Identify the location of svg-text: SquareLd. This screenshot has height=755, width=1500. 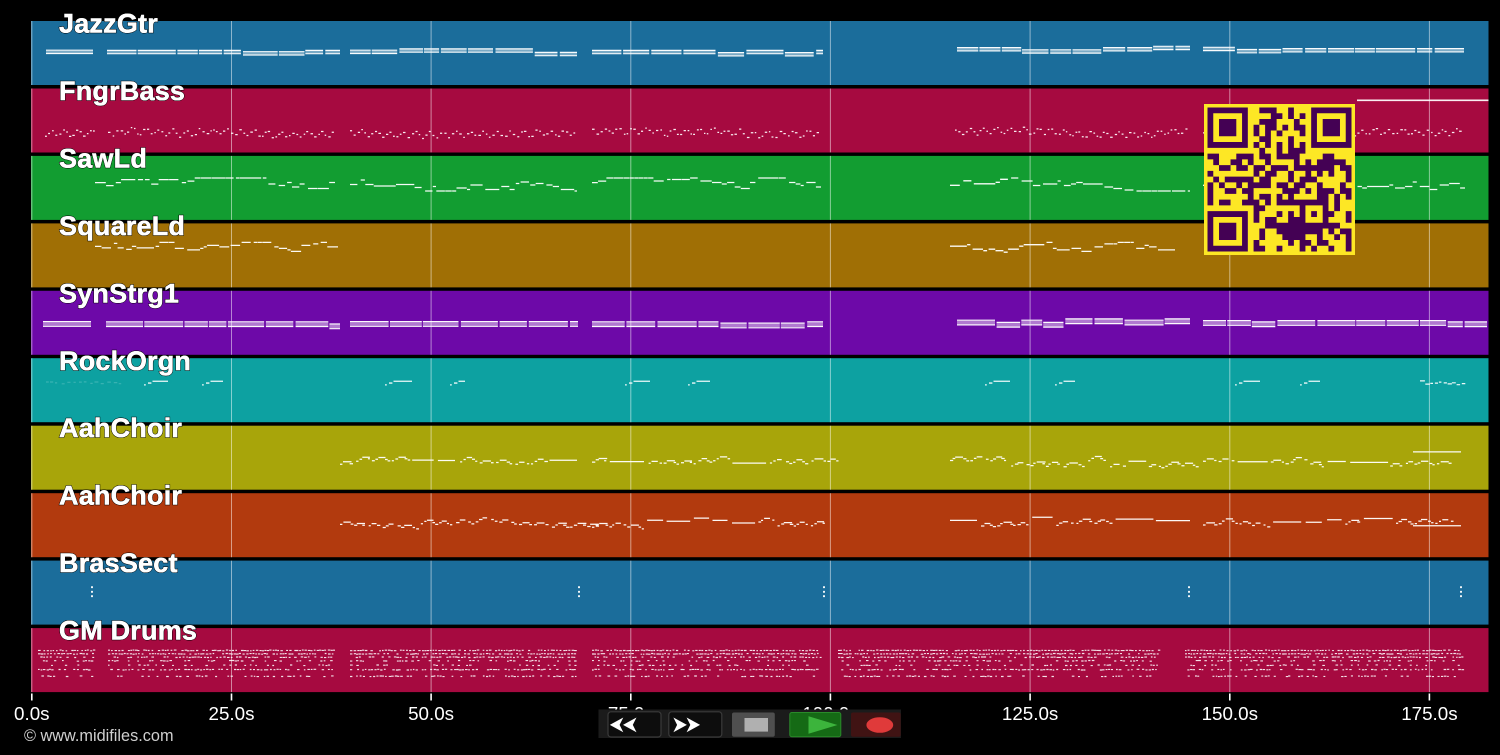
(122, 226).